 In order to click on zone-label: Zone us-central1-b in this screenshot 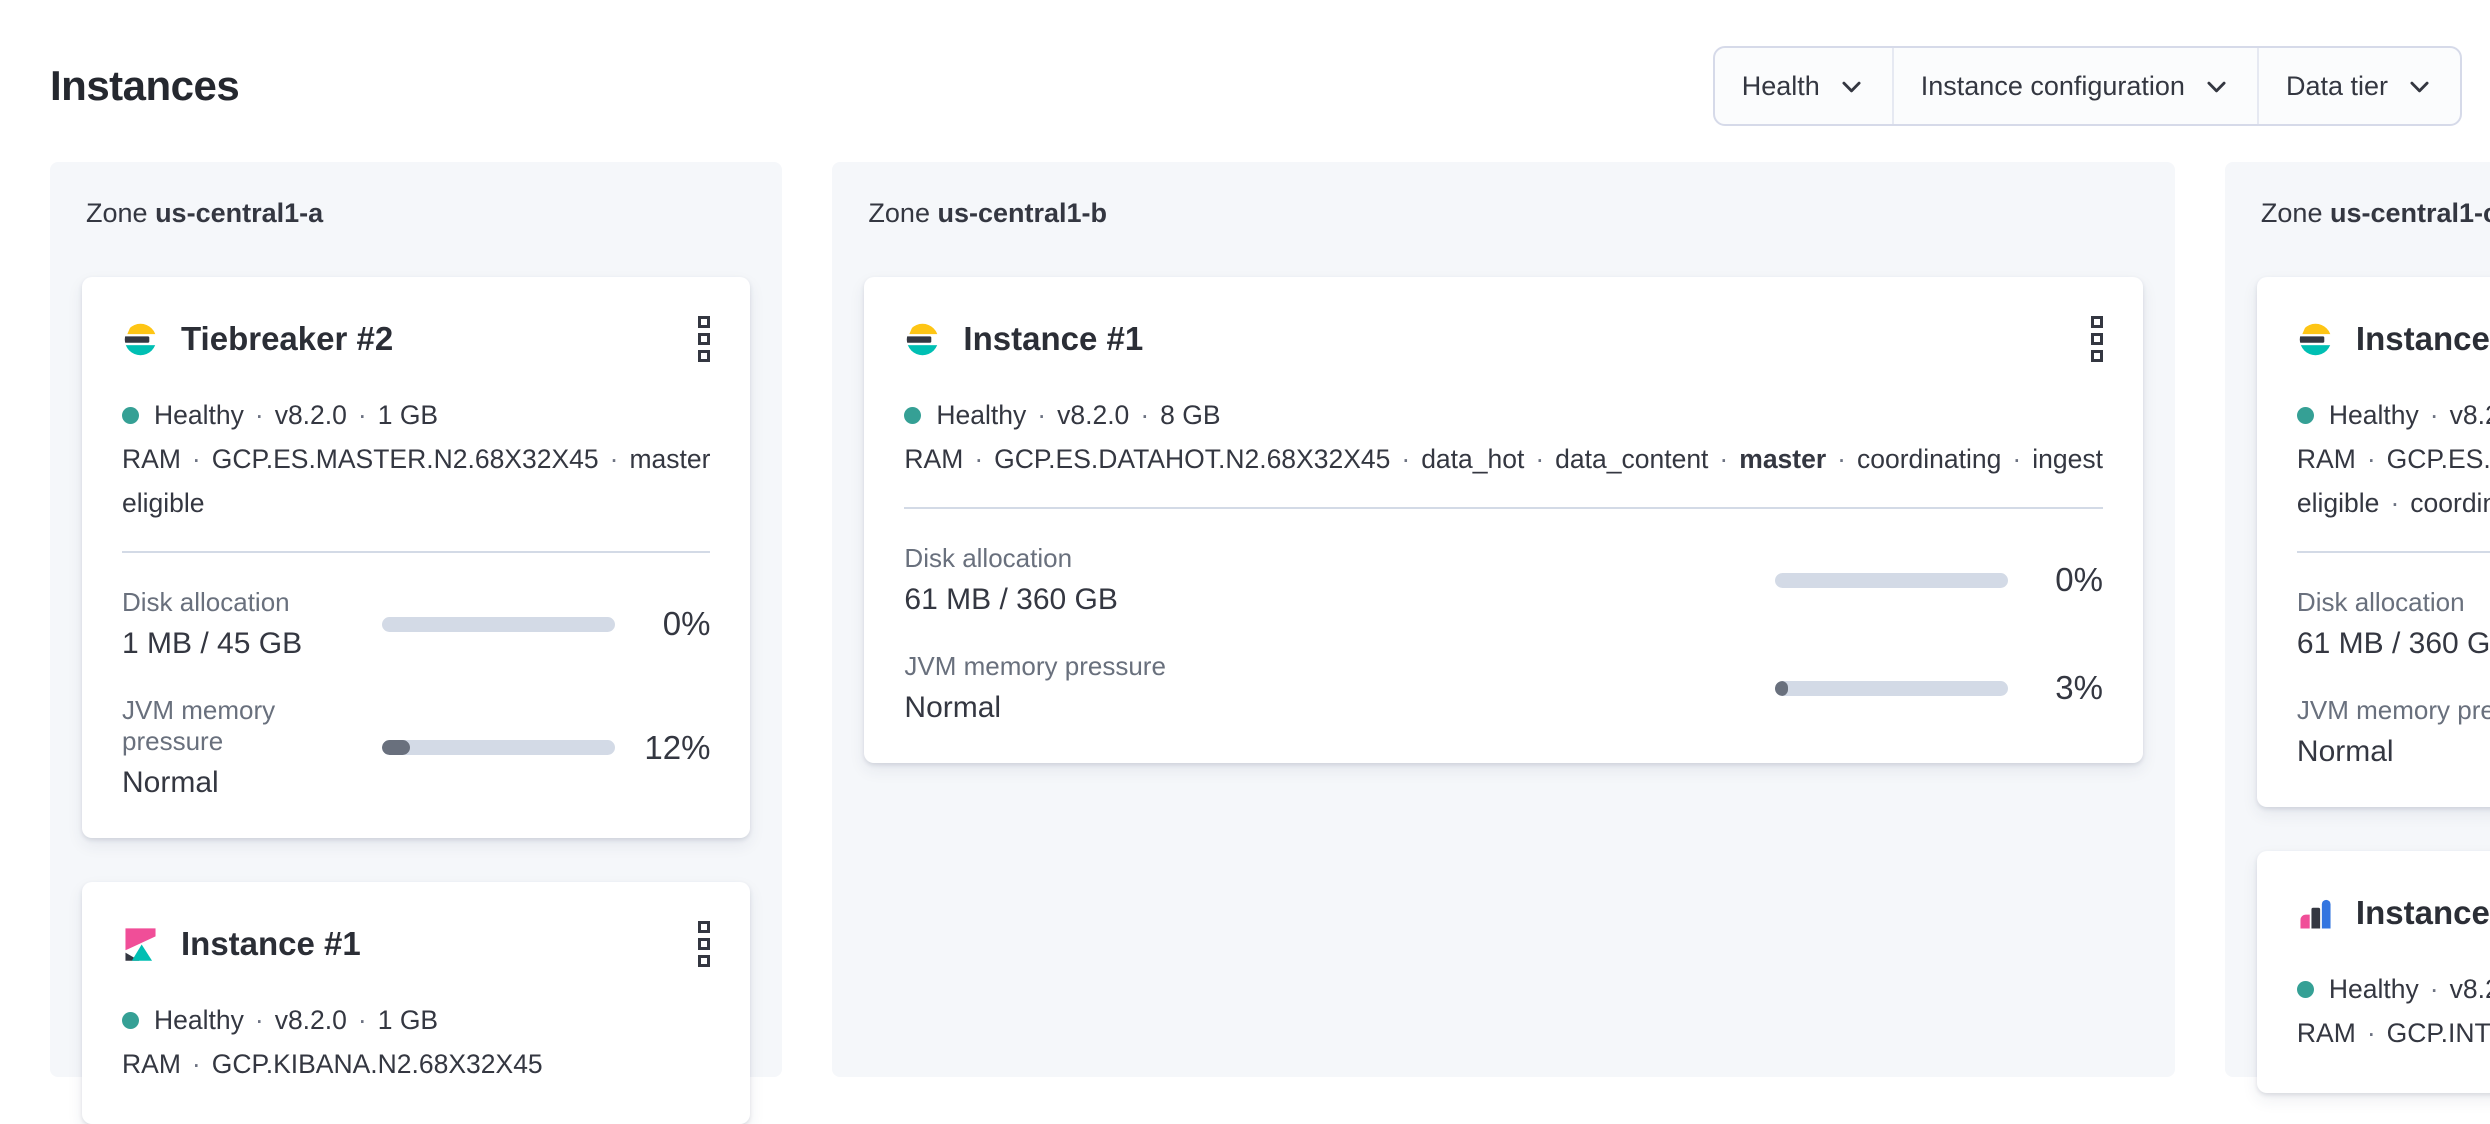, I will do `click(1505, 213)`.